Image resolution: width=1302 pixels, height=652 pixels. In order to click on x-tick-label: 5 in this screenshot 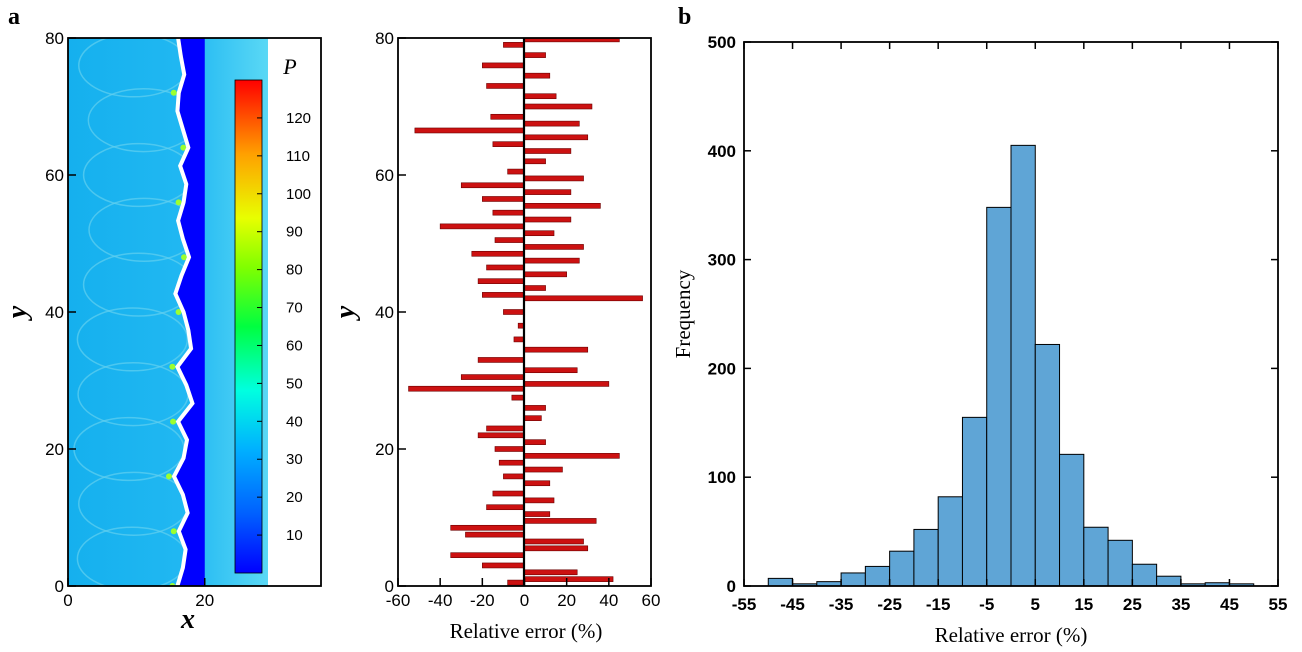, I will do `click(1035, 604)`.